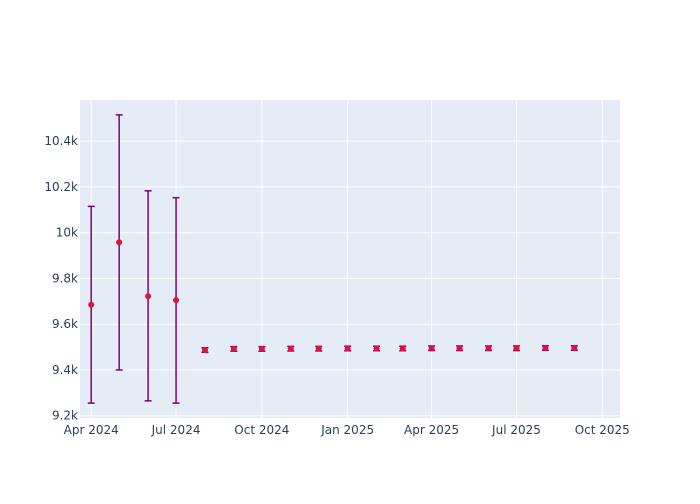 This screenshot has height=504, width=700. What do you see at coordinates (91, 430) in the screenshot?
I see `x-tick-label: Apr 2024` at bounding box center [91, 430].